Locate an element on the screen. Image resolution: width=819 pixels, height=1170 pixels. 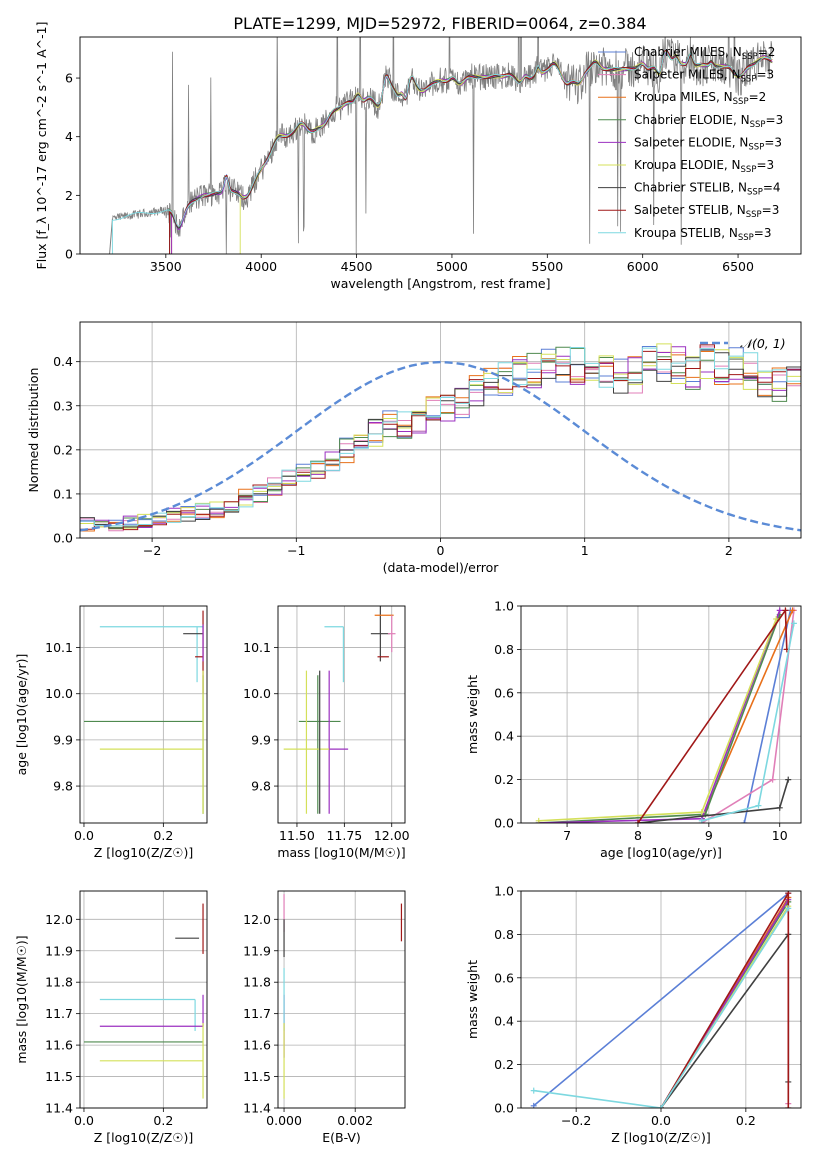
histogram-salpeter-stelib is located at coordinates (440, 441).